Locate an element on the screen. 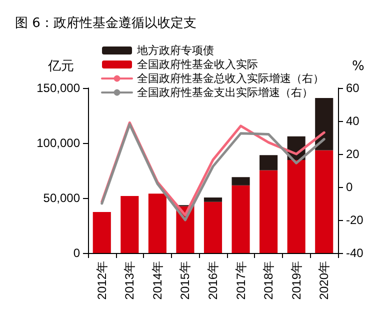 The image size is (374, 328). y2-axis-title: % is located at coordinates (358, 66).